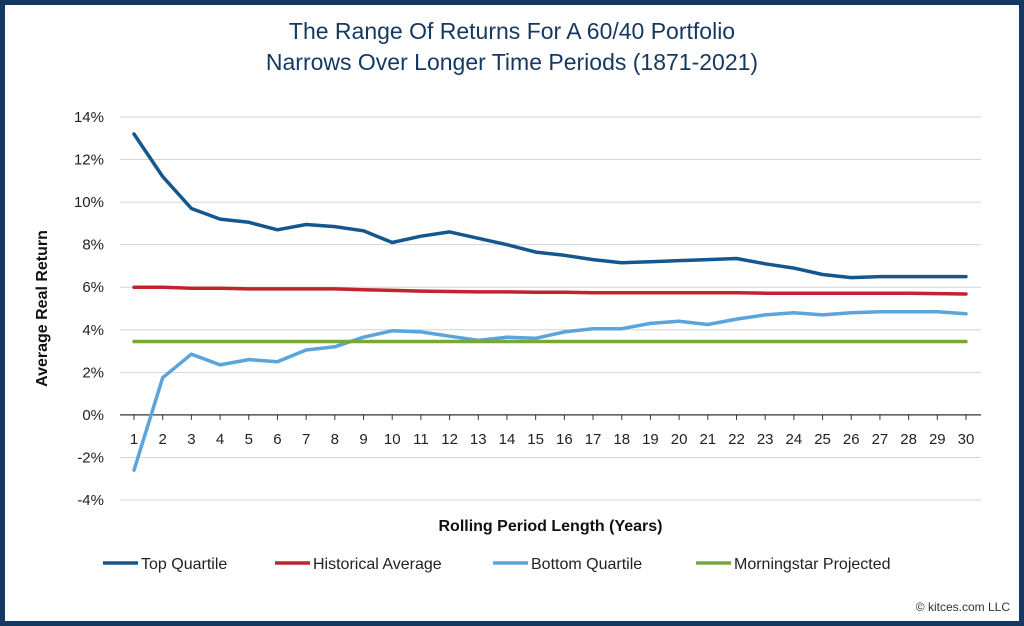 This screenshot has height=626, width=1024. What do you see at coordinates (765, 439) in the screenshot?
I see `x-tick-label: 23` at bounding box center [765, 439].